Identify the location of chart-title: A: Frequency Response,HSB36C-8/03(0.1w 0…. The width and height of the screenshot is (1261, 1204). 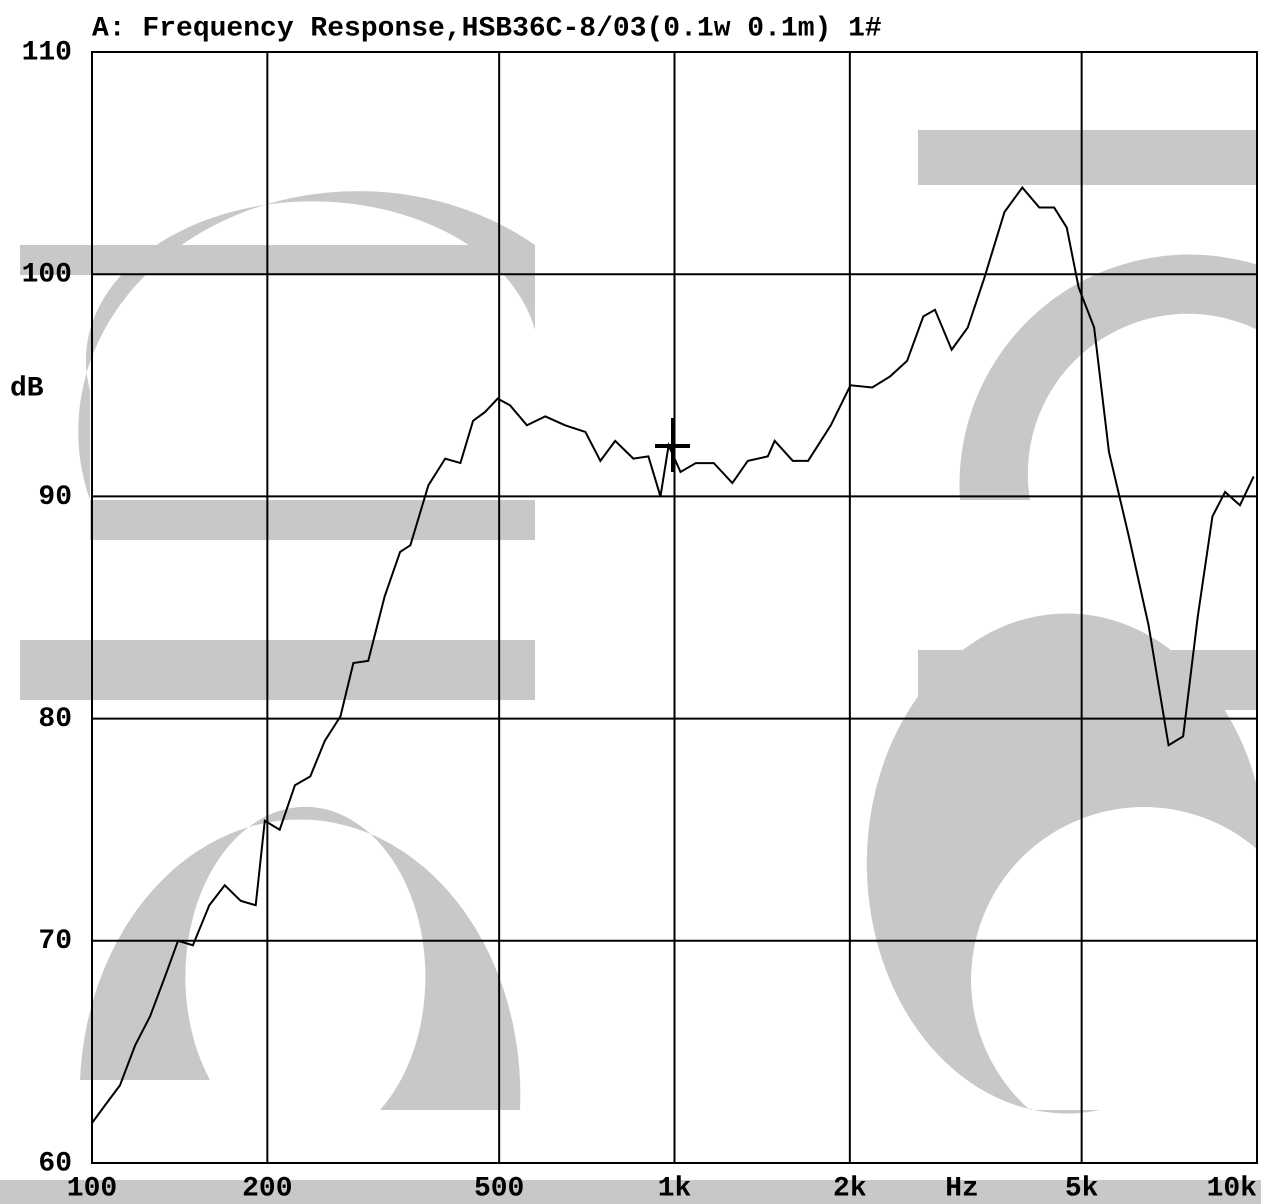
(487, 28).